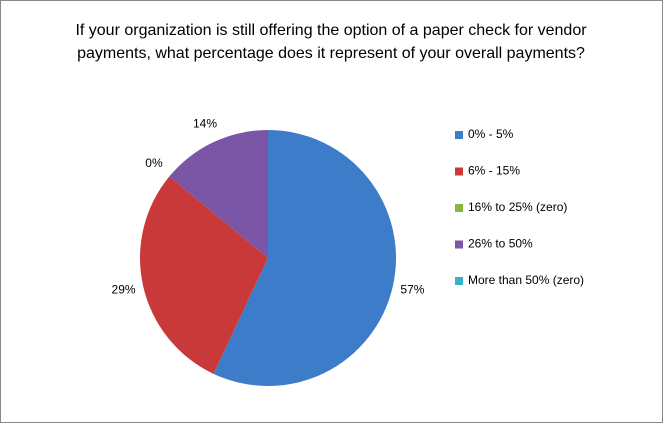 Image resolution: width=663 pixels, height=423 pixels. Describe the element at coordinates (124, 289) in the screenshot. I see `data-label: 29%` at that location.